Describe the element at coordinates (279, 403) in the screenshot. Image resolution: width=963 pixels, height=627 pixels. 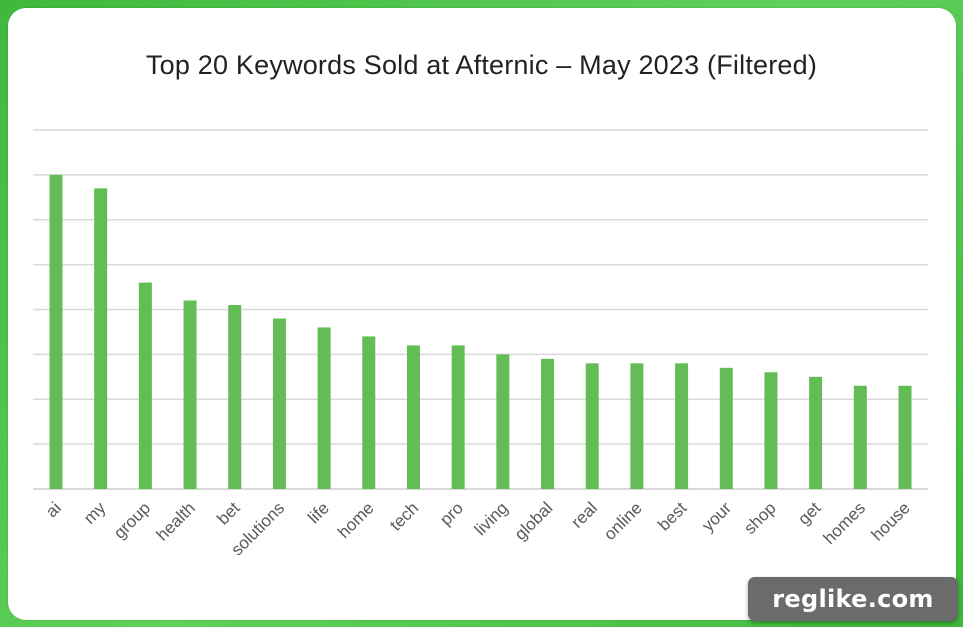
I see `bar-solutions` at that location.